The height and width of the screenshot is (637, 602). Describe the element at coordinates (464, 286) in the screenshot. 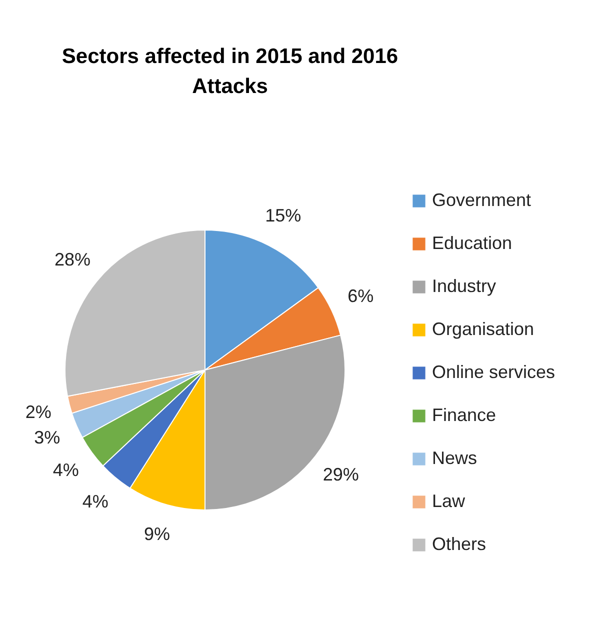

I see `legend-label: Industry` at that location.